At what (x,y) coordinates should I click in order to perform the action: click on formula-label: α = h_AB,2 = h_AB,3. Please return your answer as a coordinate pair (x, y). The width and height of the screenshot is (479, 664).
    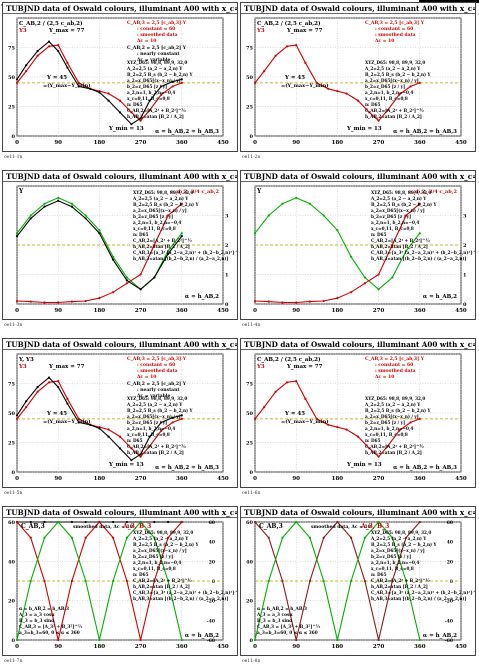
    Looking at the image, I should click on (282, 609).